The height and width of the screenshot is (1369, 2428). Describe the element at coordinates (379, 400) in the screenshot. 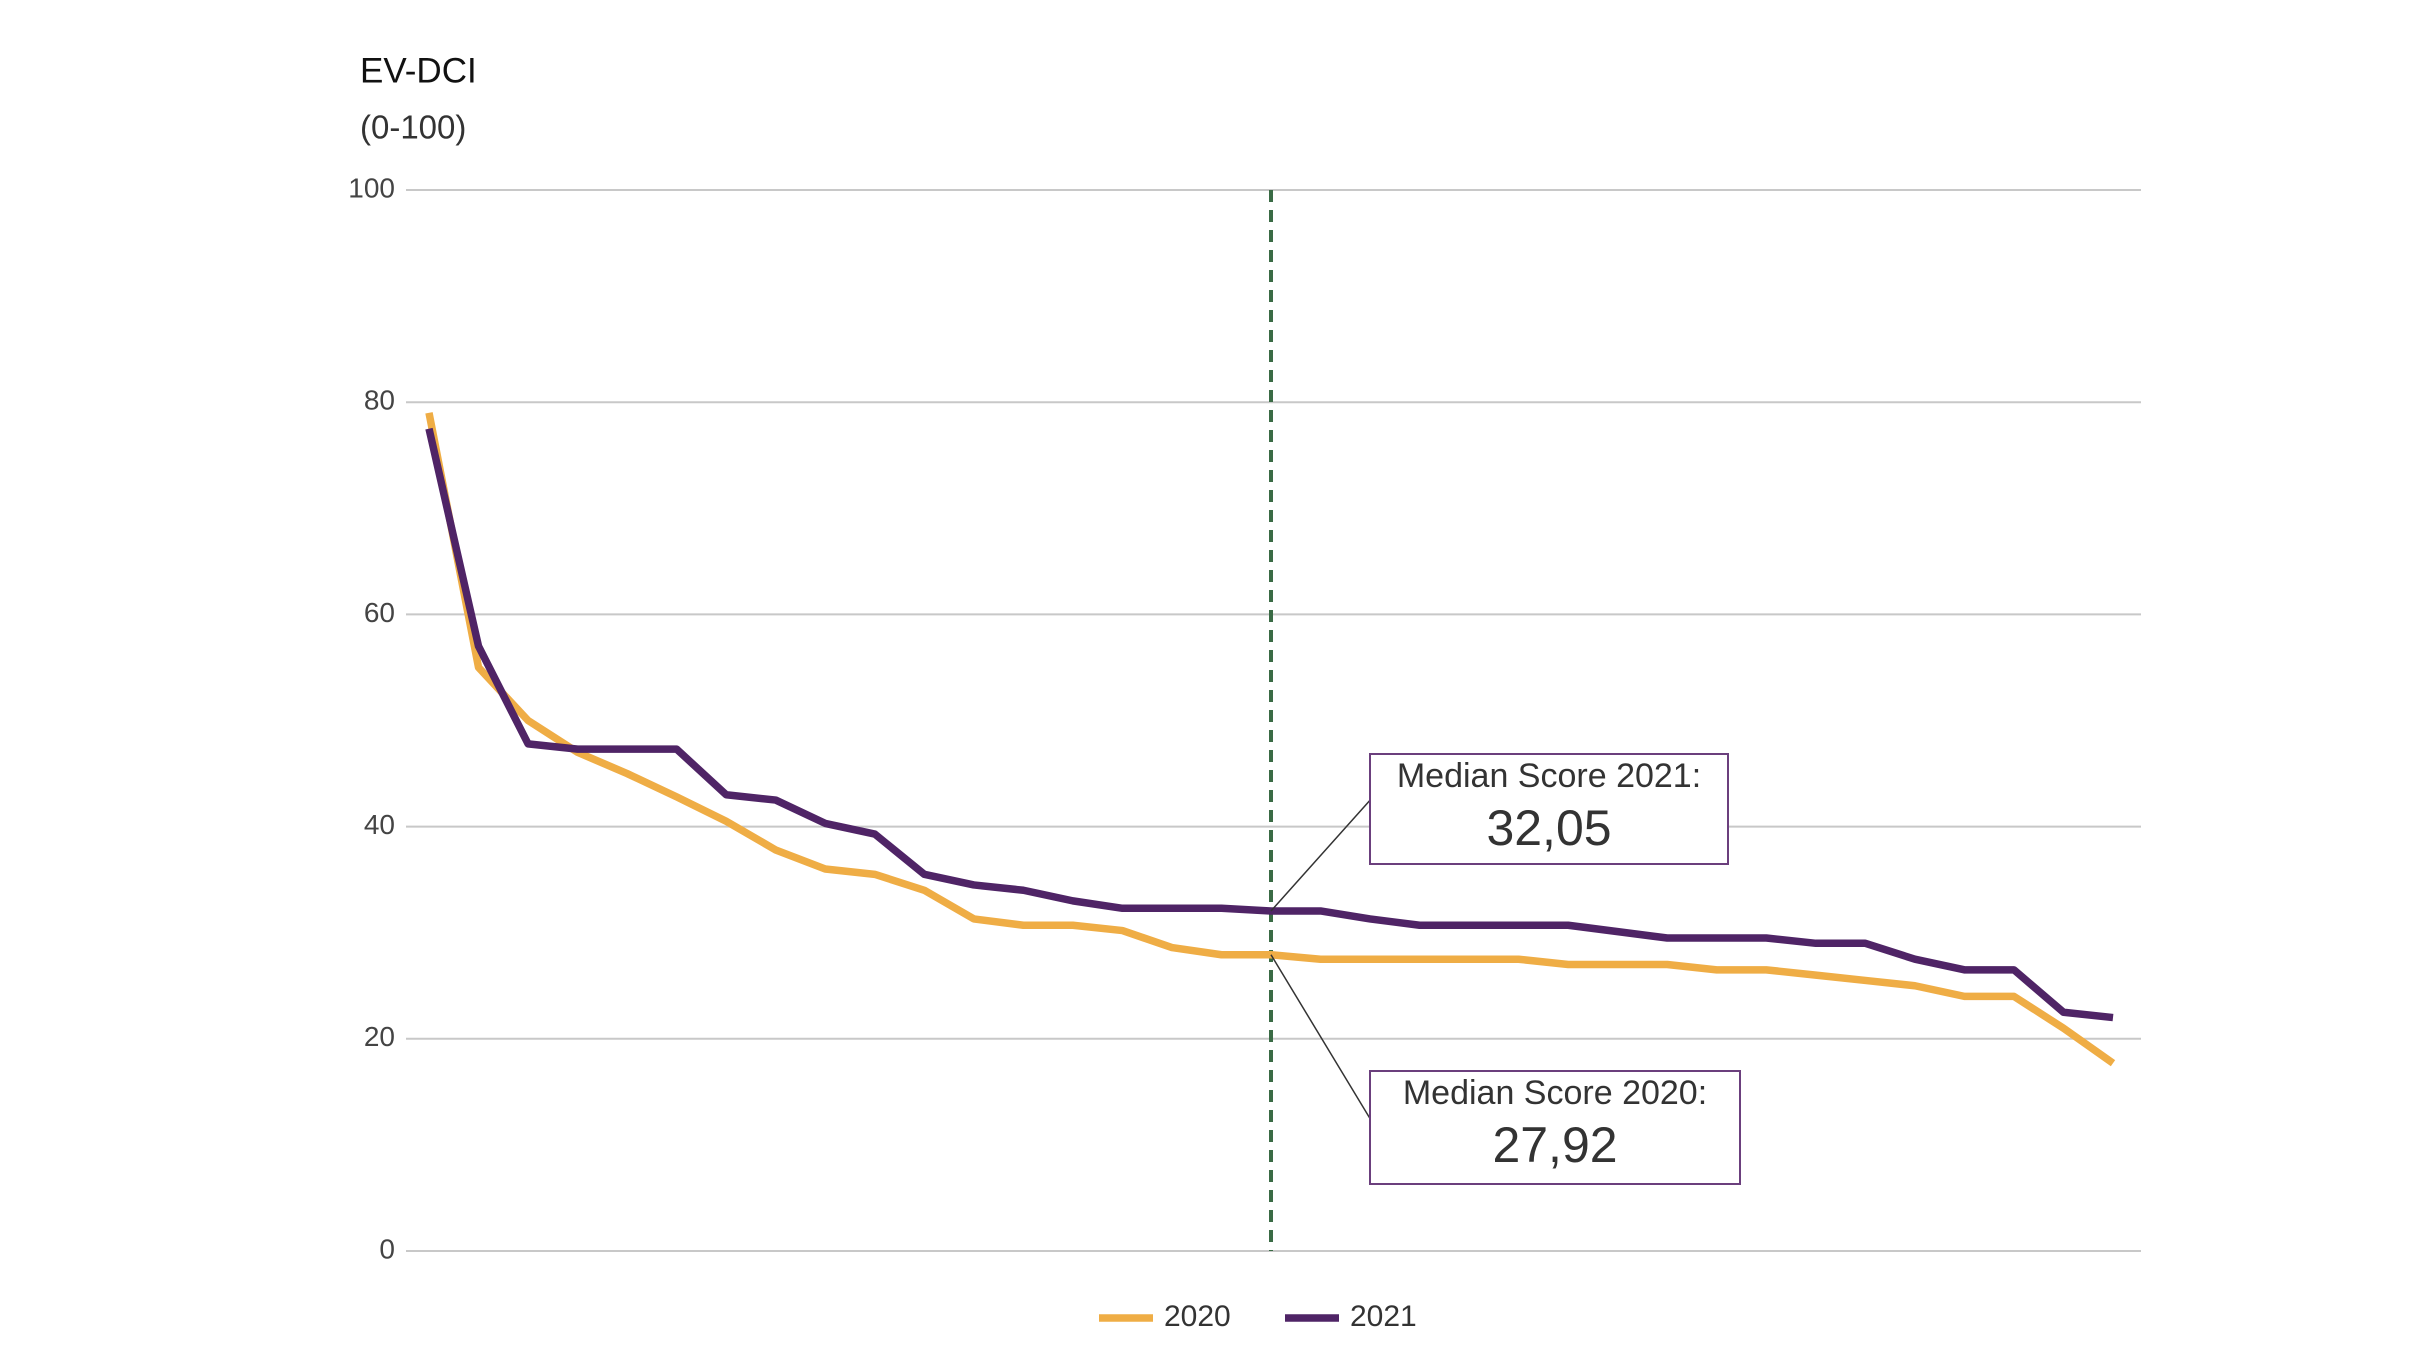

I see `y-tick-label: 80` at that location.